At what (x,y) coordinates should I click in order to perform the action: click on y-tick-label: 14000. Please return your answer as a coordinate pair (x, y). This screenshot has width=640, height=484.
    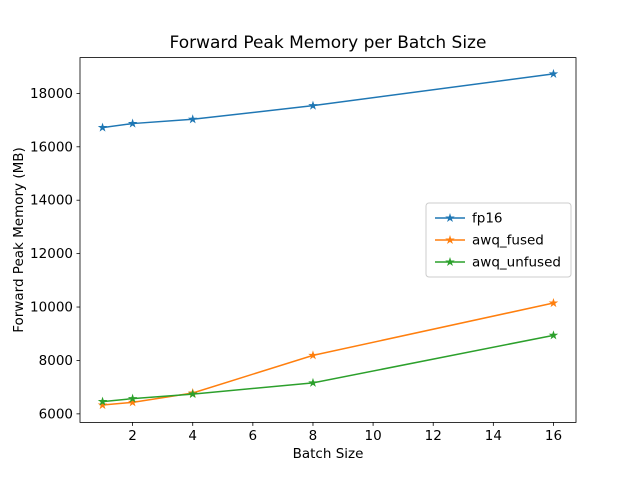
    Looking at the image, I should click on (51, 201).